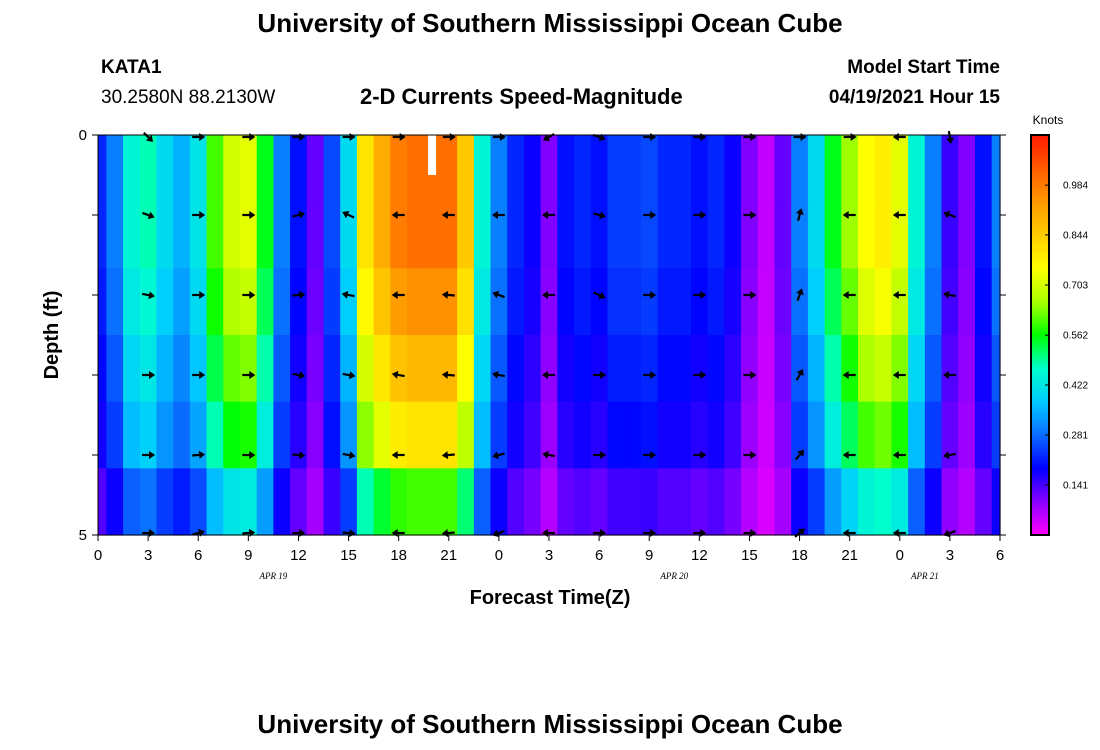 This screenshot has height=750, width=1100. Describe the element at coordinates (1075, 336) in the screenshot. I see `colorbar-tick-label: 0.562` at that location.